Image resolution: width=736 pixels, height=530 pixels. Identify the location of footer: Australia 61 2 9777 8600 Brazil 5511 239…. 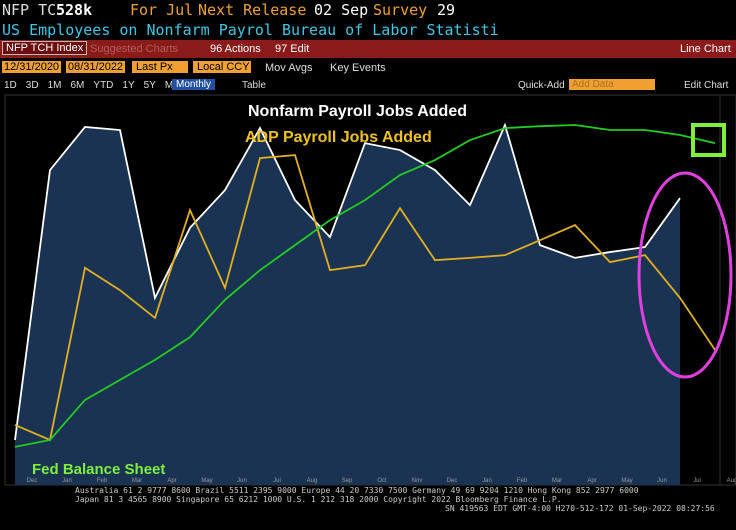
(368, 499).